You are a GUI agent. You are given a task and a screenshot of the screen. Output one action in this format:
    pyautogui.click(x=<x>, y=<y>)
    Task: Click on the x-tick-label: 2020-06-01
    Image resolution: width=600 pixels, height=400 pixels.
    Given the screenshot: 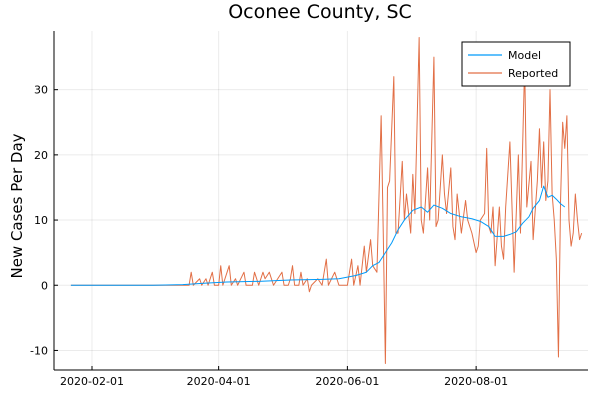 What is the action you would take?
    pyautogui.click(x=347, y=381)
    